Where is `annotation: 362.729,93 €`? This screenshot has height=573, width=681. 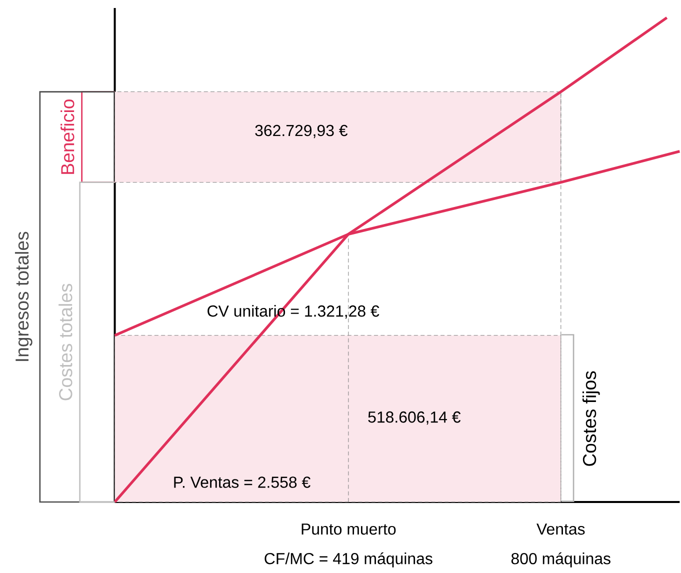
annotation: 362.729,93 € is located at coordinates (301, 131).